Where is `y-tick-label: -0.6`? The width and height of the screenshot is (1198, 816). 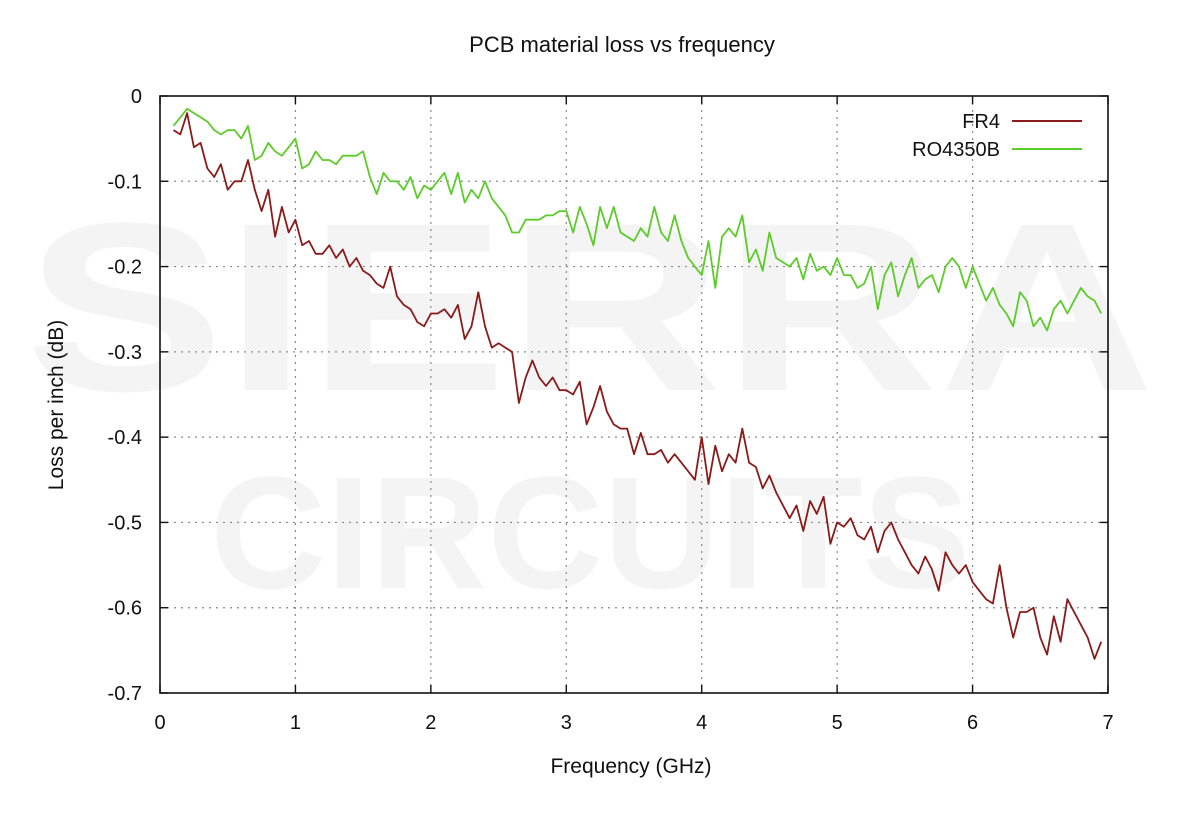 y-tick-label: -0.6 is located at coordinates (125, 609).